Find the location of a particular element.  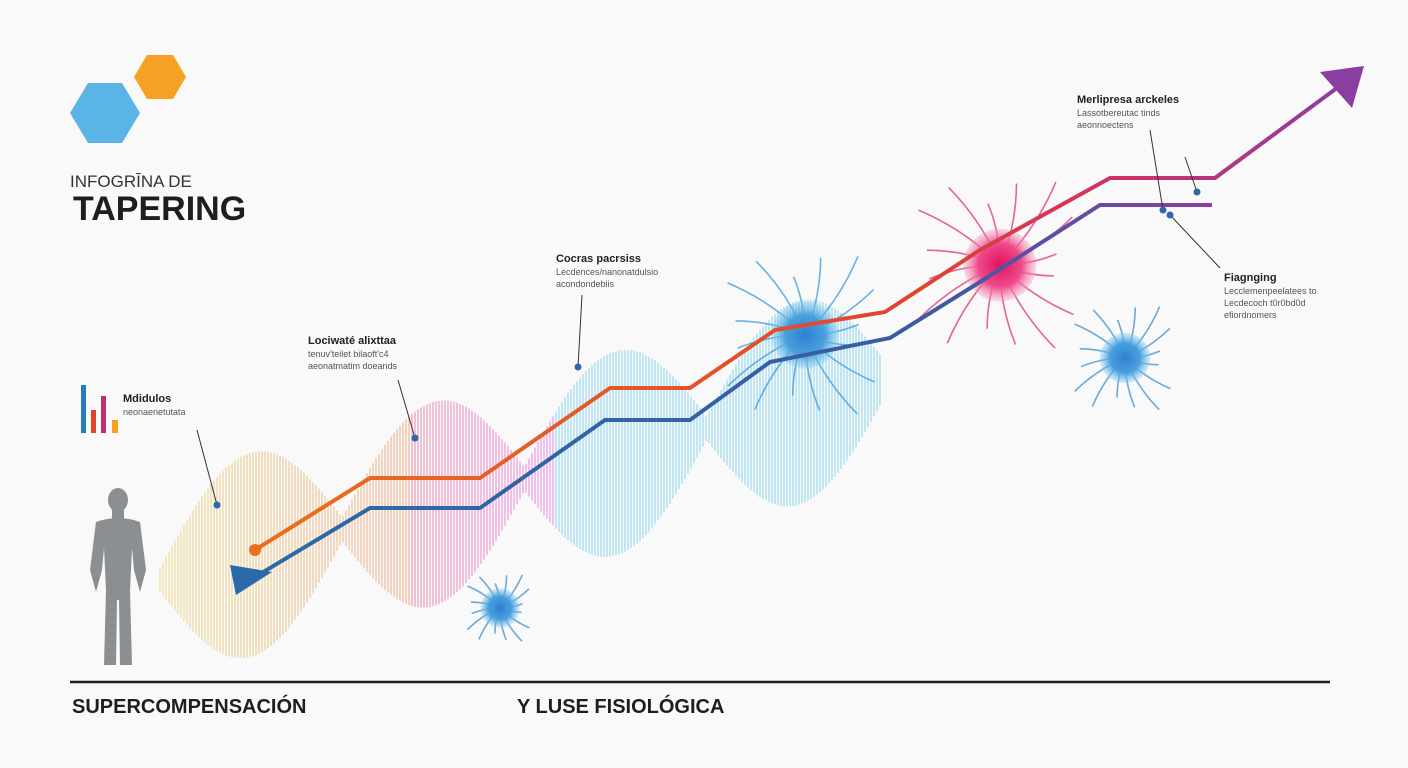

annotation-text: efiordnomers is located at coordinates (1250, 315).